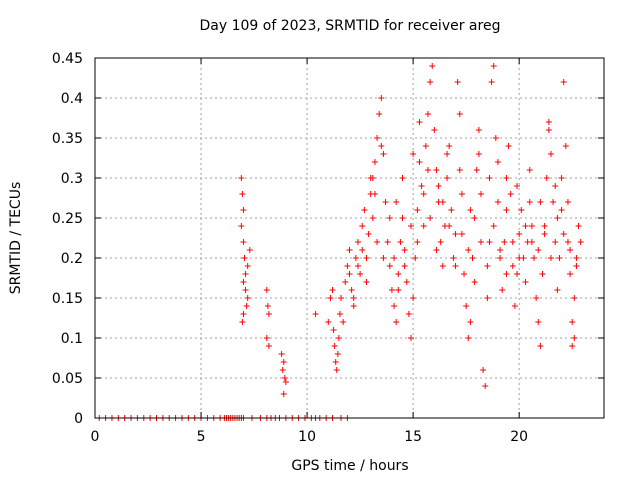  I want to click on x-tick-label: 5, so click(201, 437).